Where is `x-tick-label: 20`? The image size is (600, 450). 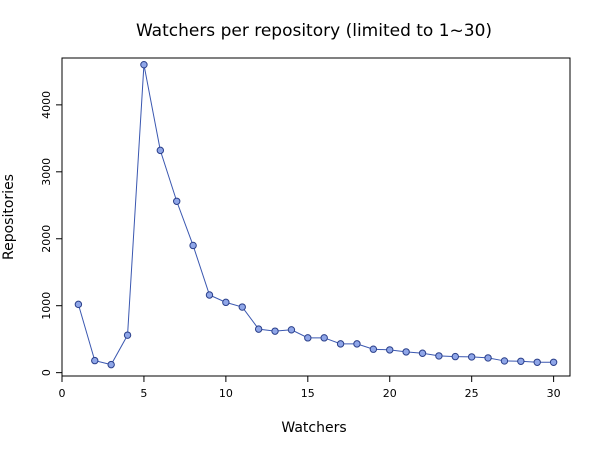 x-tick-label: 20 is located at coordinates (390, 393).